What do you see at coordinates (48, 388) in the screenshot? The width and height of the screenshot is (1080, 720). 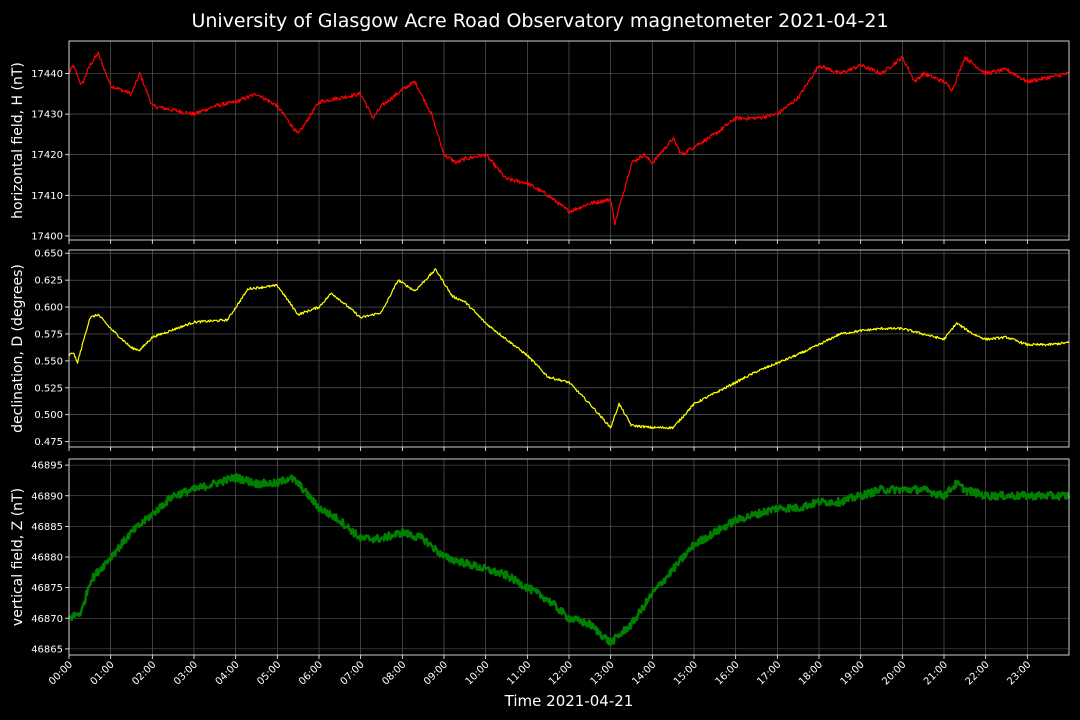 I see `y-tick-label-d: 0.525` at bounding box center [48, 388].